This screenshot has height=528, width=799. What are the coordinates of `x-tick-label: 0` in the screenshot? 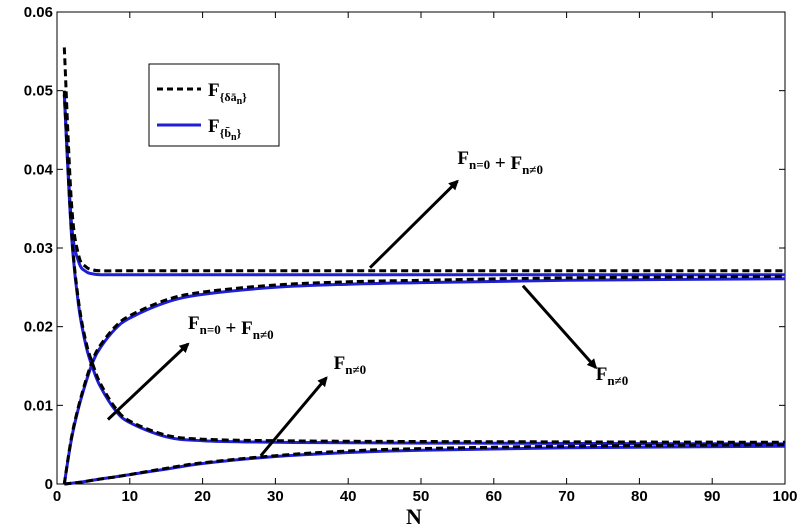 It's located at (57, 496).